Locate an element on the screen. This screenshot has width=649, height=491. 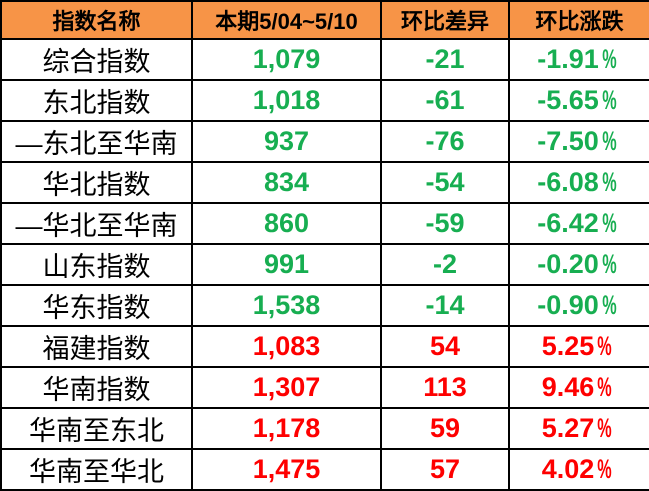
pct-cell: -5.65% is located at coordinates (578, 100).